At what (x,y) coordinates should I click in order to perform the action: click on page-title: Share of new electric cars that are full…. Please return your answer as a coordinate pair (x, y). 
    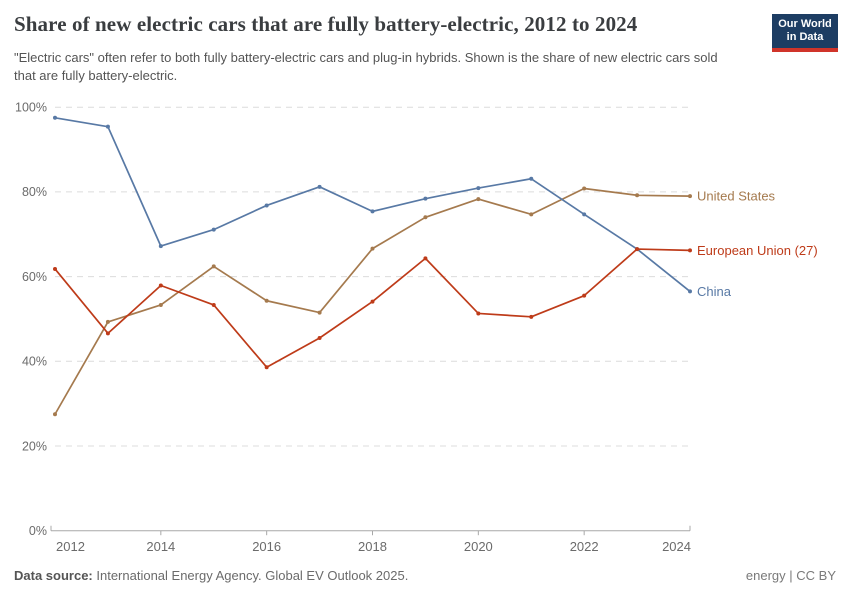
    Looking at the image, I should click on (326, 24).